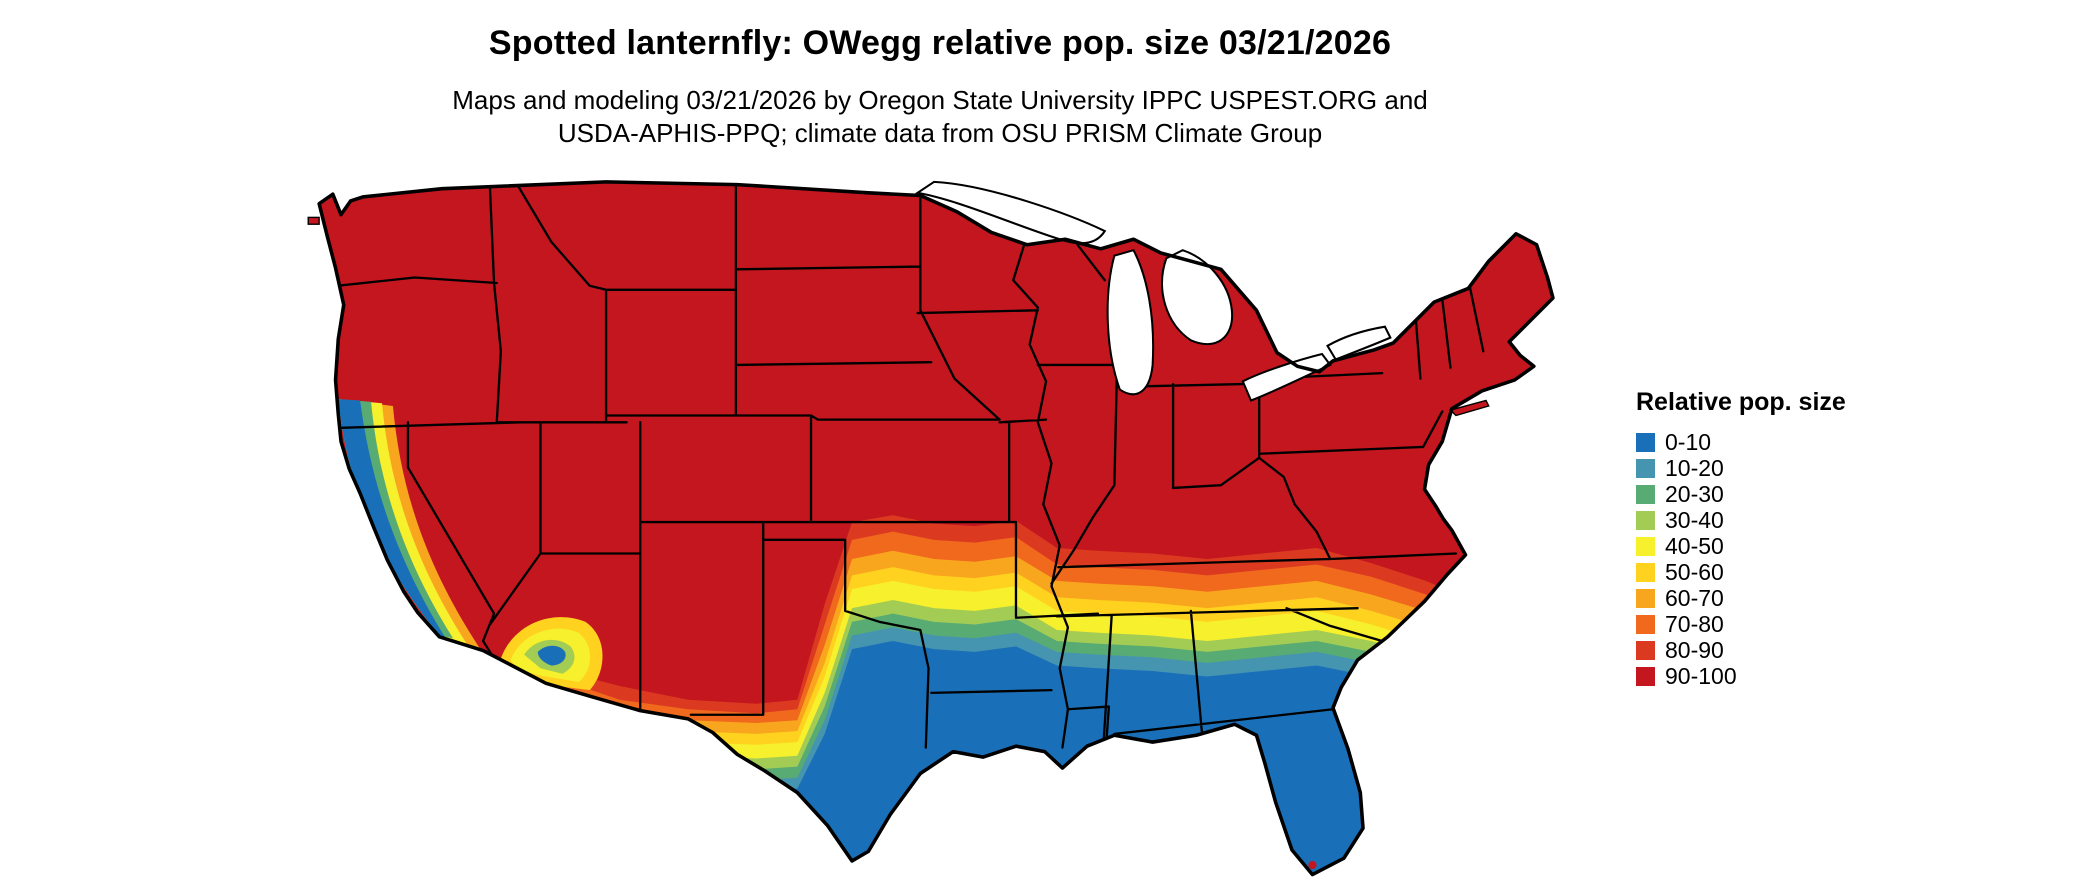 The width and height of the screenshot is (2100, 892). I want to click on legend-row: 10-20, so click(1741, 468).